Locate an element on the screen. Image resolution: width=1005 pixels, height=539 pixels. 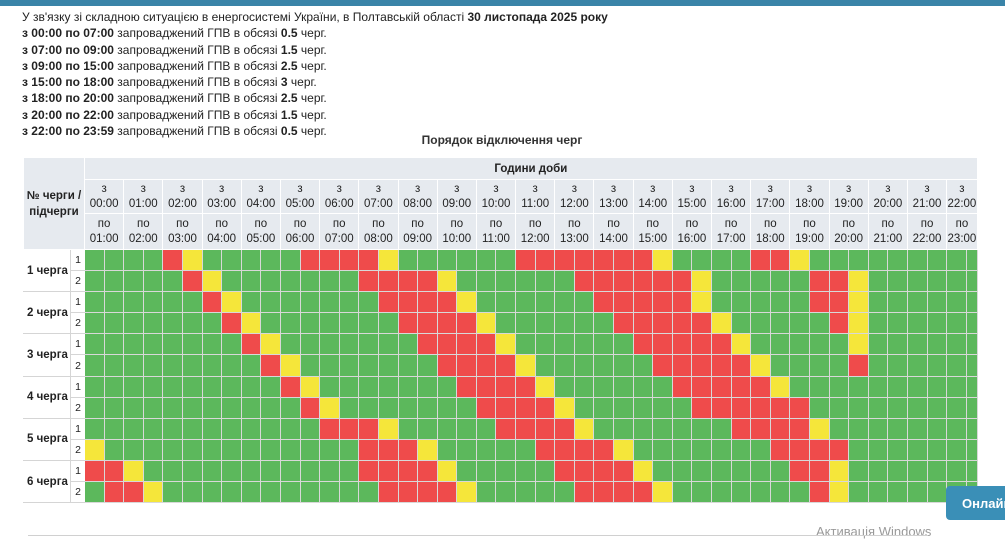
notice-amount: 0.5 is located at coordinates (289, 131).